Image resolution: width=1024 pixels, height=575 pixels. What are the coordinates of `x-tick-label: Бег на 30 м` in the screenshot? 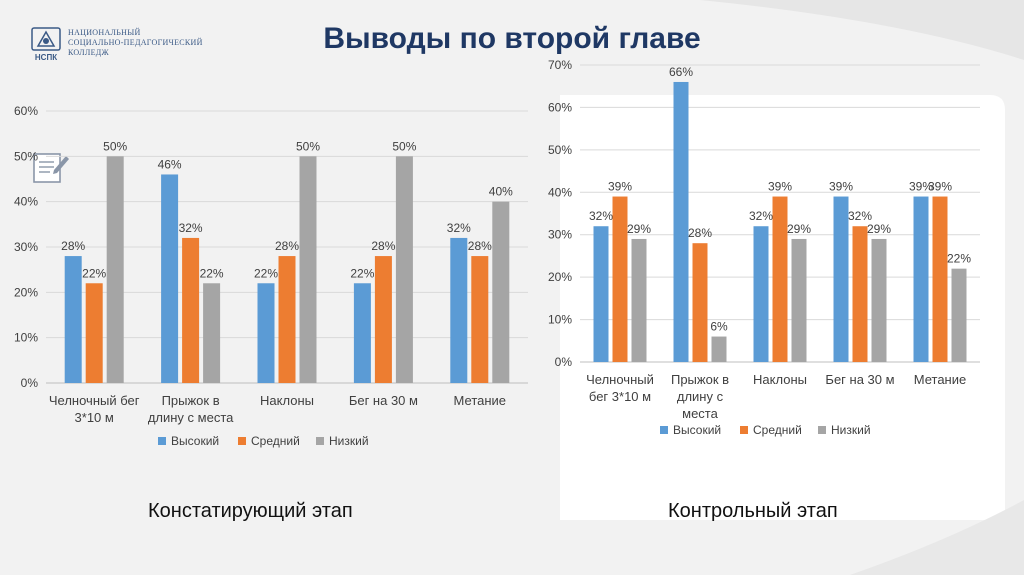 It's located at (383, 400).